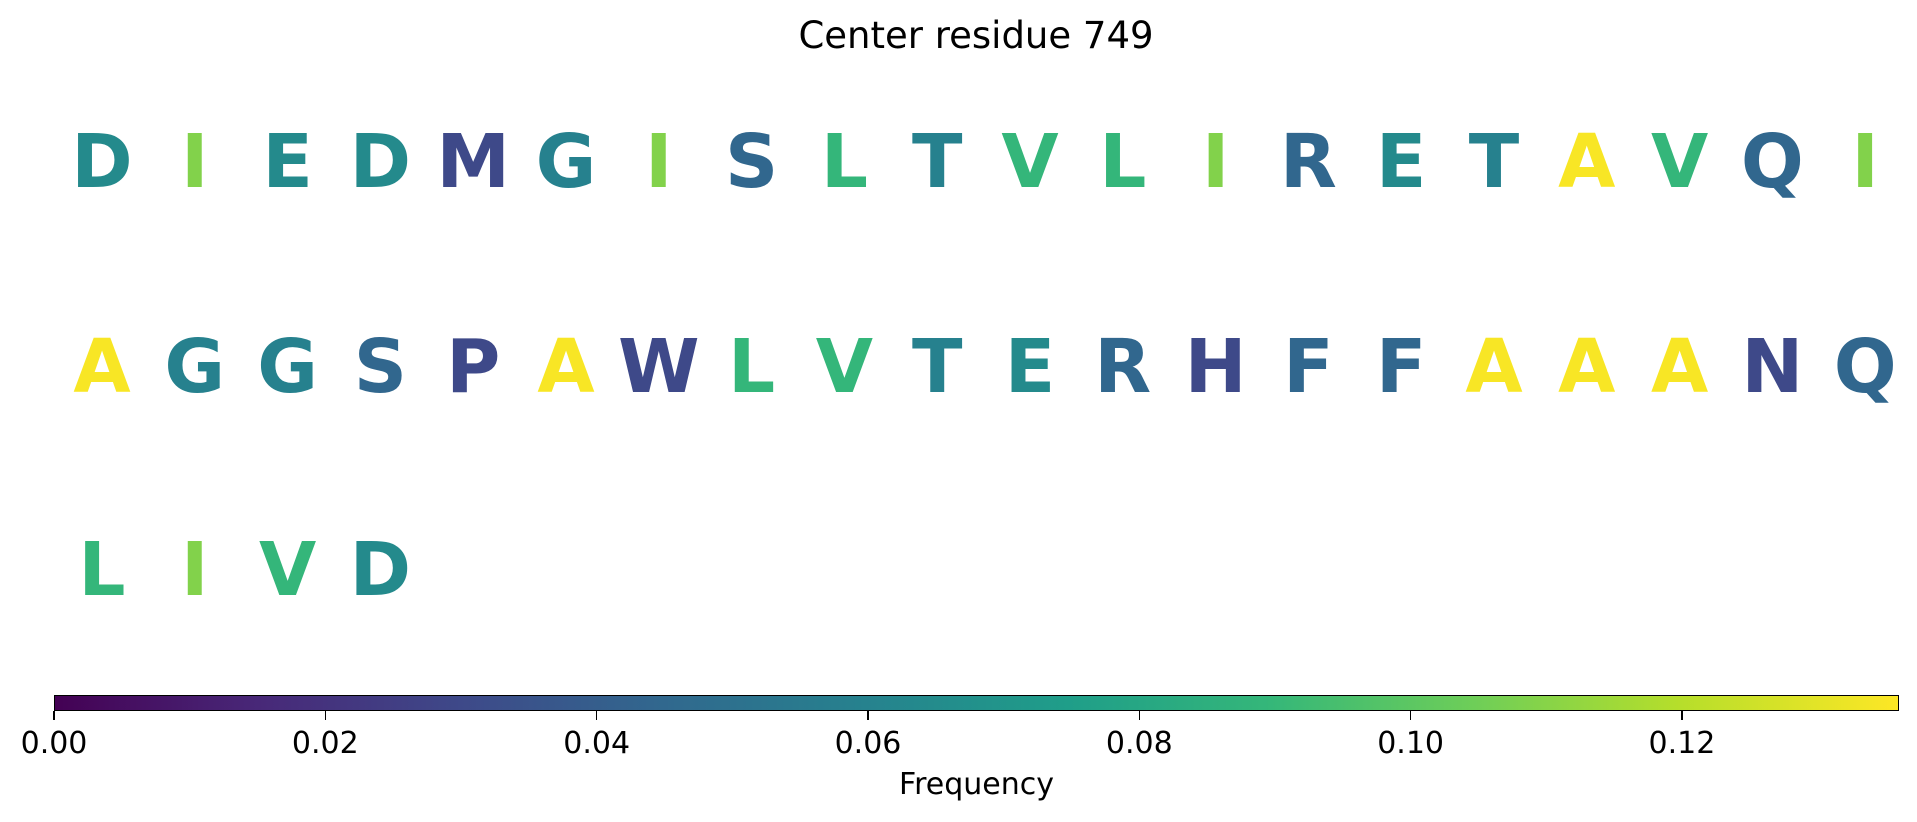 The width and height of the screenshot is (1917, 822). Describe the element at coordinates (1682, 743) in the screenshot. I see `colorbar-tick-label: 0.12` at that location.